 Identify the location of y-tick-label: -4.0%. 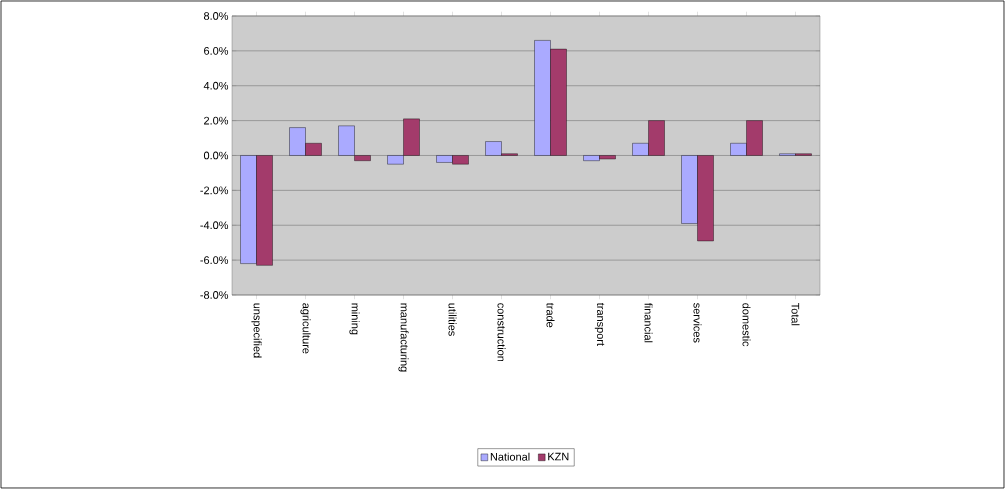
(214, 225).